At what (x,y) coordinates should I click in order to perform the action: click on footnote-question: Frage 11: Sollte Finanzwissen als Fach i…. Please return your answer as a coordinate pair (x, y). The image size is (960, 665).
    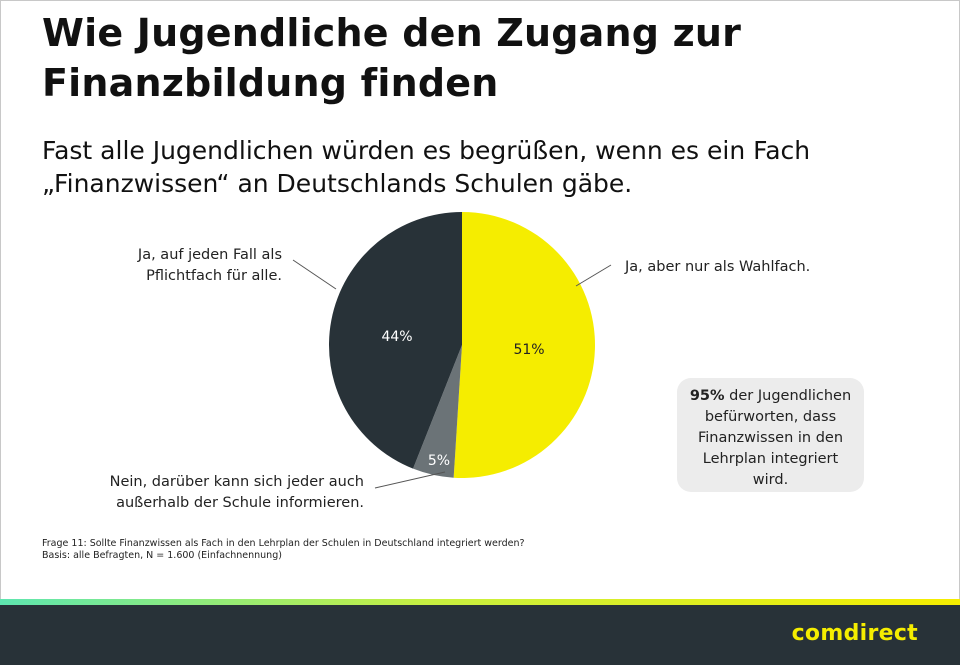
    Looking at the image, I should click on (283, 543).